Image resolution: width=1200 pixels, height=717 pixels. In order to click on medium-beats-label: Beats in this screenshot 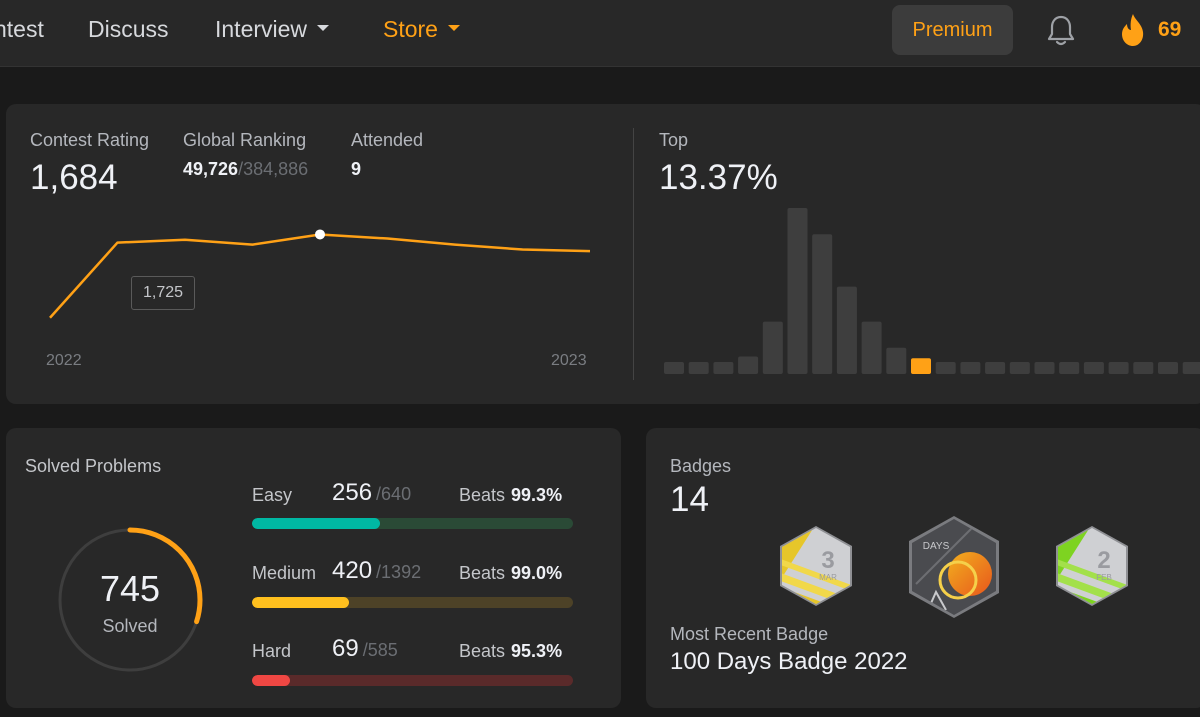, I will do `click(482, 573)`.